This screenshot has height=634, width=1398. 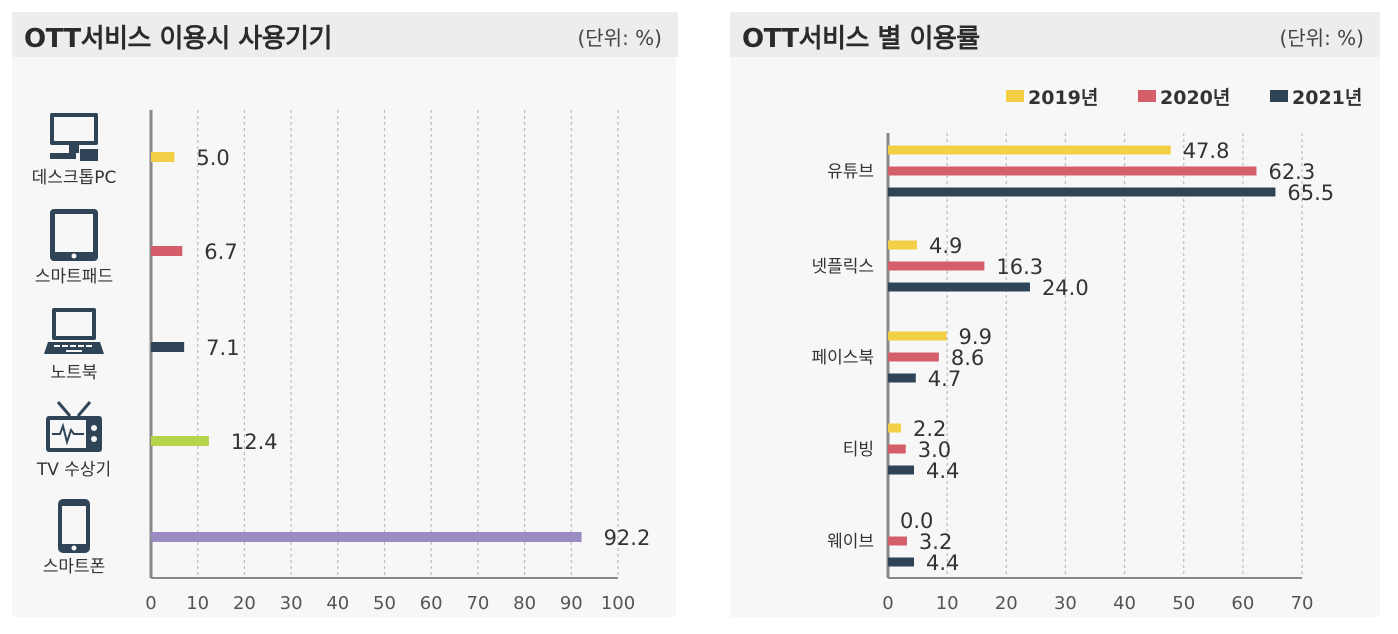 What do you see at coordinates (345, 34) in the screenshot?
I see `device-usage-title-bar: OTT서비스 이용시 사용기기 (단위: %)` at bounding box center [345, 34].